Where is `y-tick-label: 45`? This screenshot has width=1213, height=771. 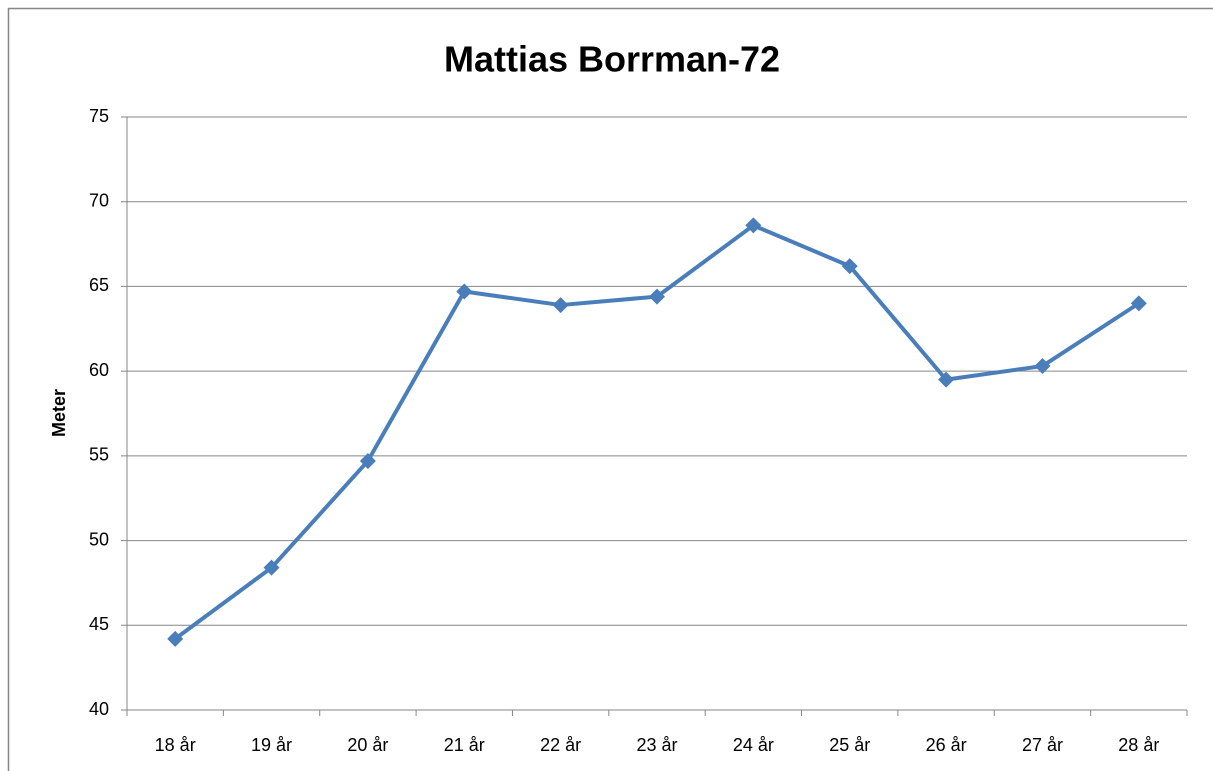 y-tick-label: 45 is located at coordinates (99, 624).